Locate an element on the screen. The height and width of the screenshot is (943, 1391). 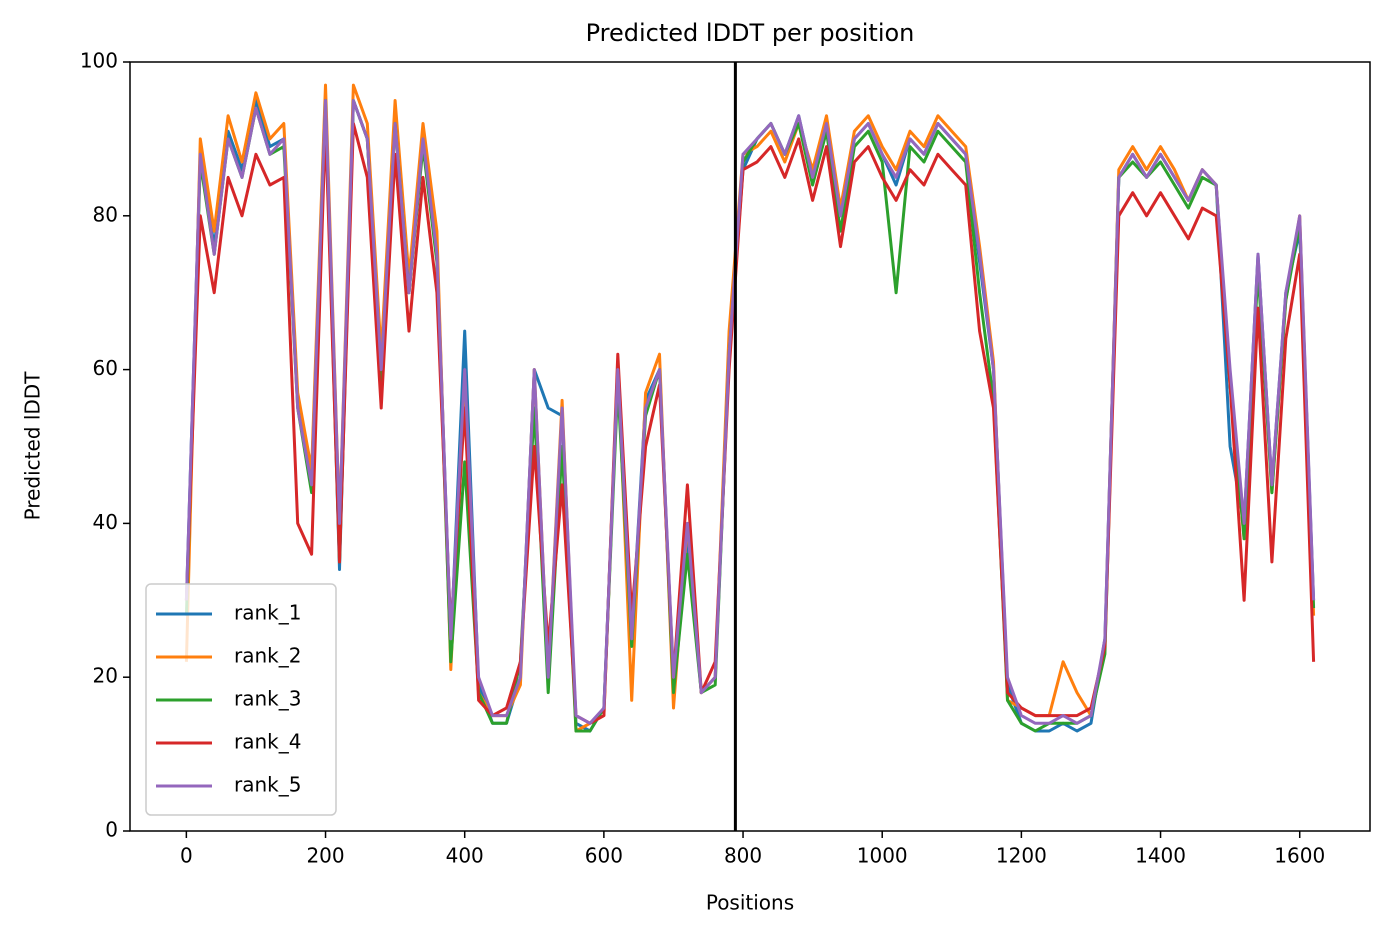
x-tick-label: 1400 is located at coordinates (1160, 856).